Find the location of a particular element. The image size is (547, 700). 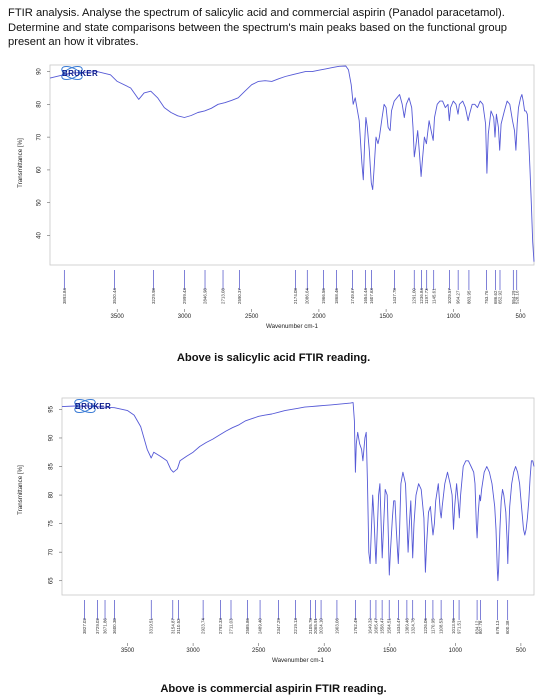

peak-label: 1605.47 is located at coordinates (375, 626).